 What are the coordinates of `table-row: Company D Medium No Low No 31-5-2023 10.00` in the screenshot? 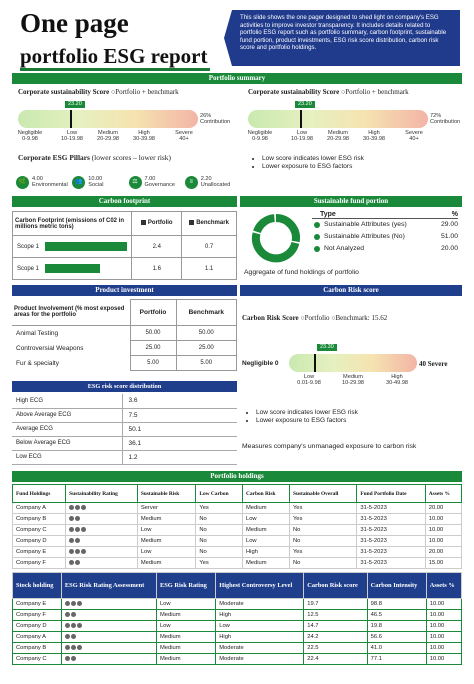 It's located at (237, 541).